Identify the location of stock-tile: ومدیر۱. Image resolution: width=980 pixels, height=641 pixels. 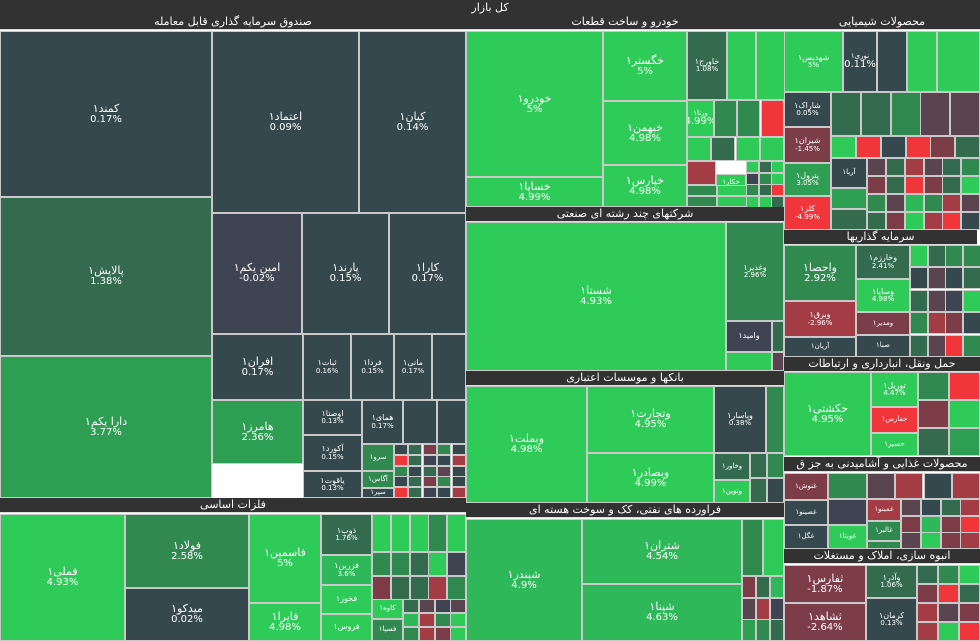
(883, 323).